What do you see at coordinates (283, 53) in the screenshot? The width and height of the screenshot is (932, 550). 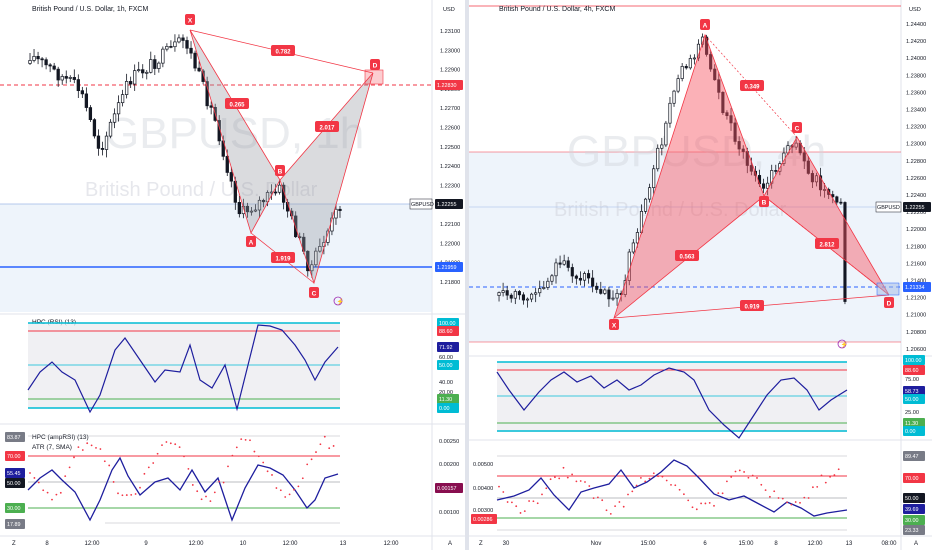 I see `left-ratio-label: 0.782` at bounding box center [283, 53].